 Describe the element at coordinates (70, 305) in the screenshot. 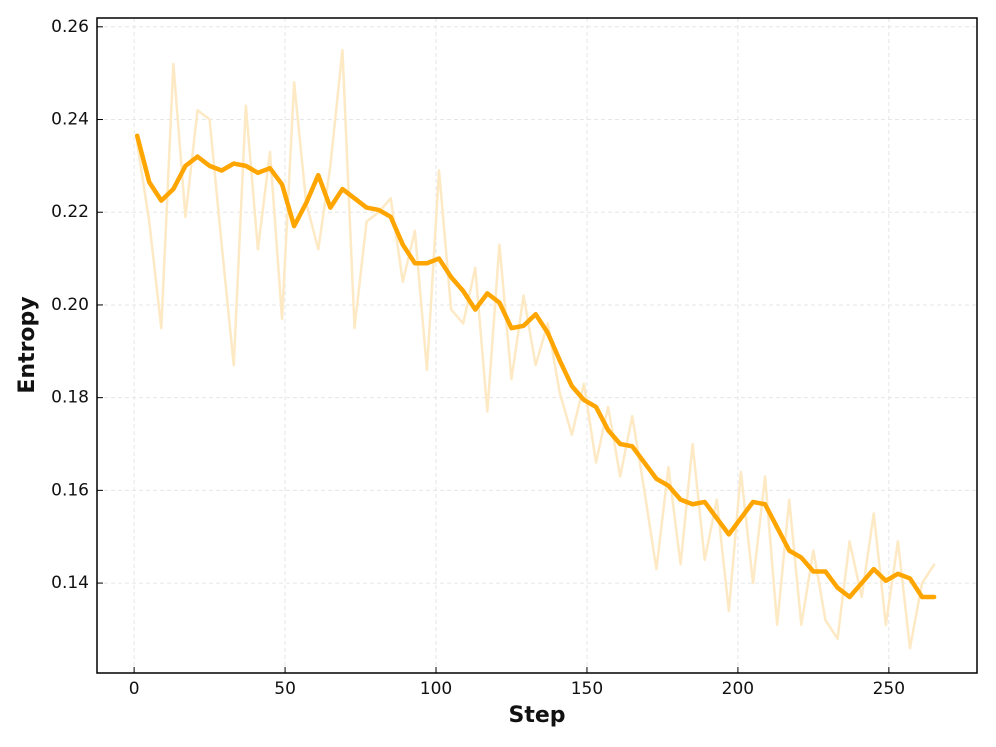

I see `y-tick-label: 0.20` at that location.